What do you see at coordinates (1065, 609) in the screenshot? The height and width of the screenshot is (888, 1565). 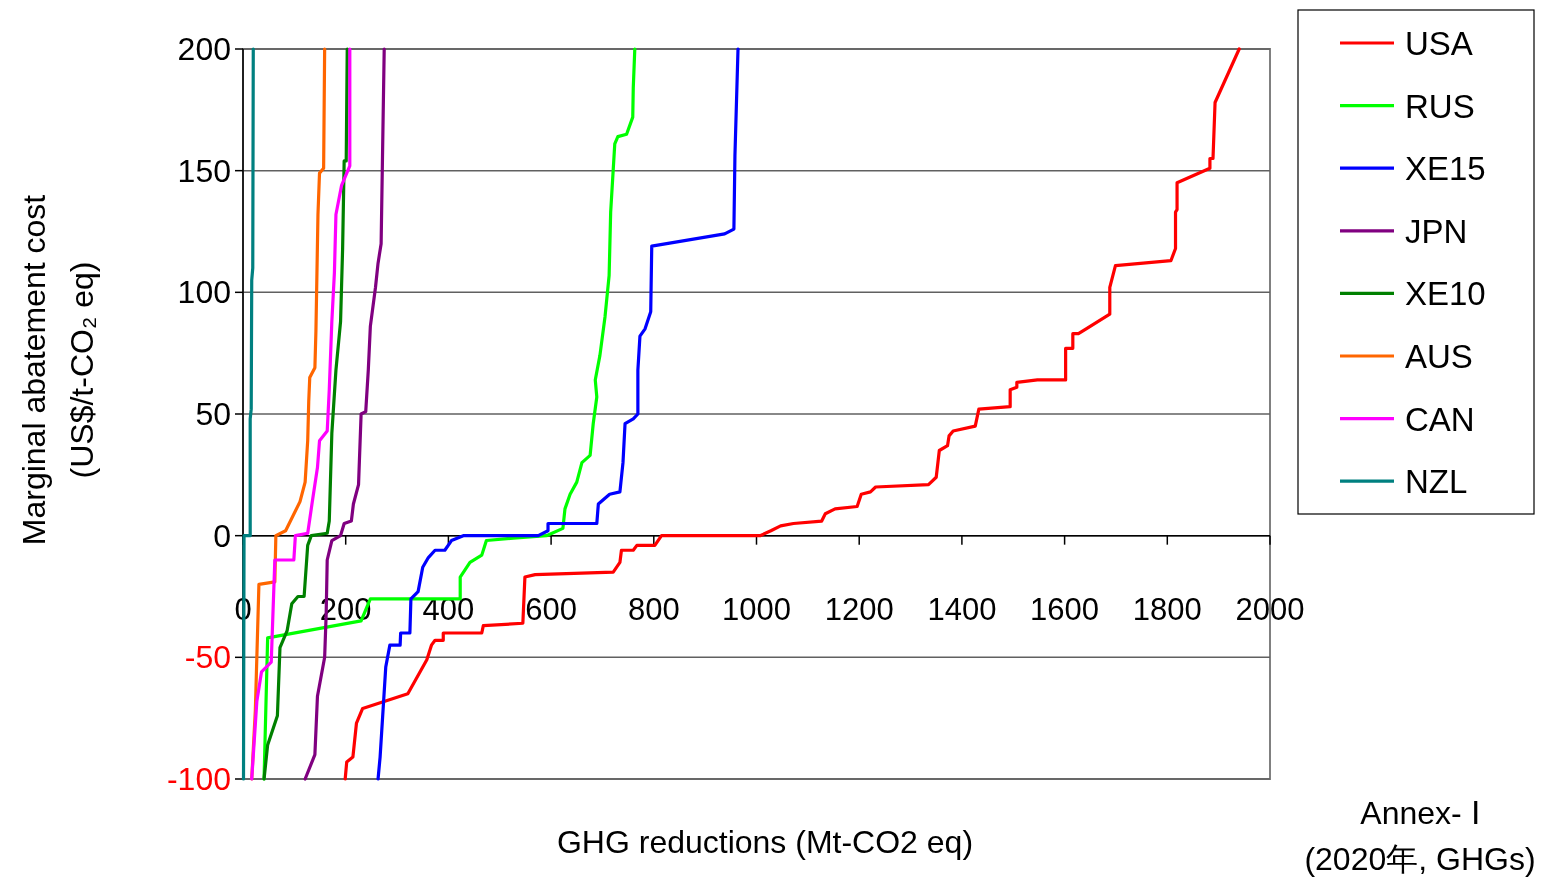 I see `x-tick-label: 1600` at bounding box center [1065, 609].